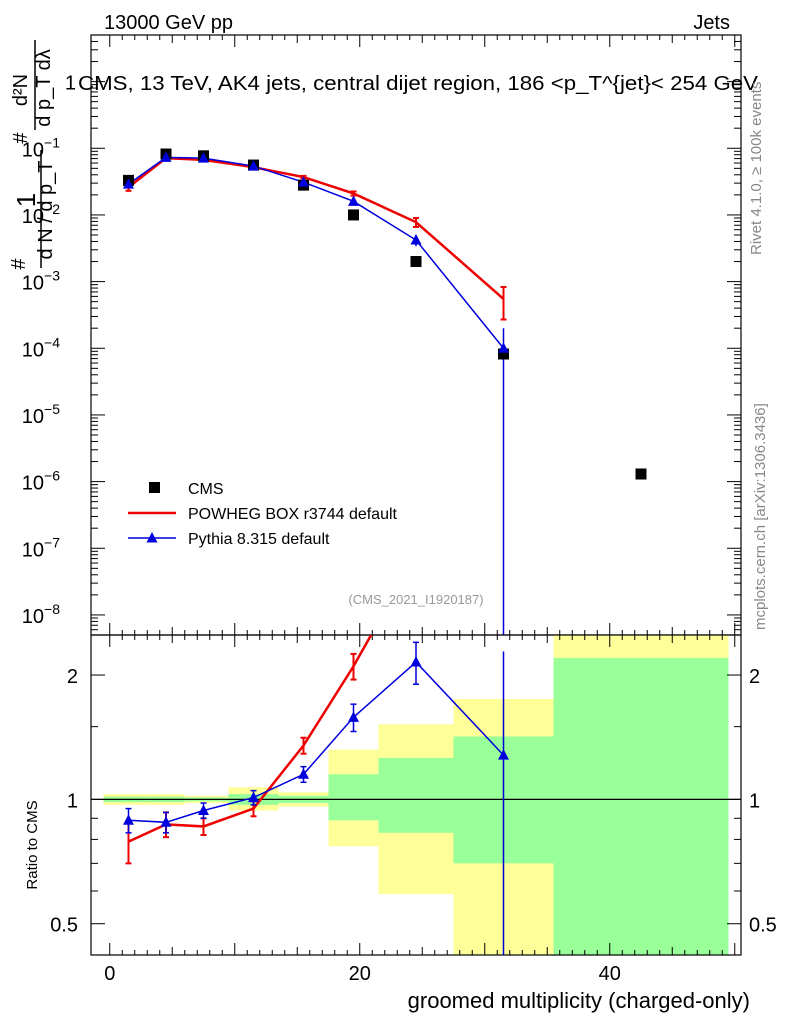 Image resolution: width=786 pixels, height=1024 pixels. What do you see at coordinates (316, 742) in the screenshot?
I see `ratio-pythia-line` at bounding box center [316, 742].